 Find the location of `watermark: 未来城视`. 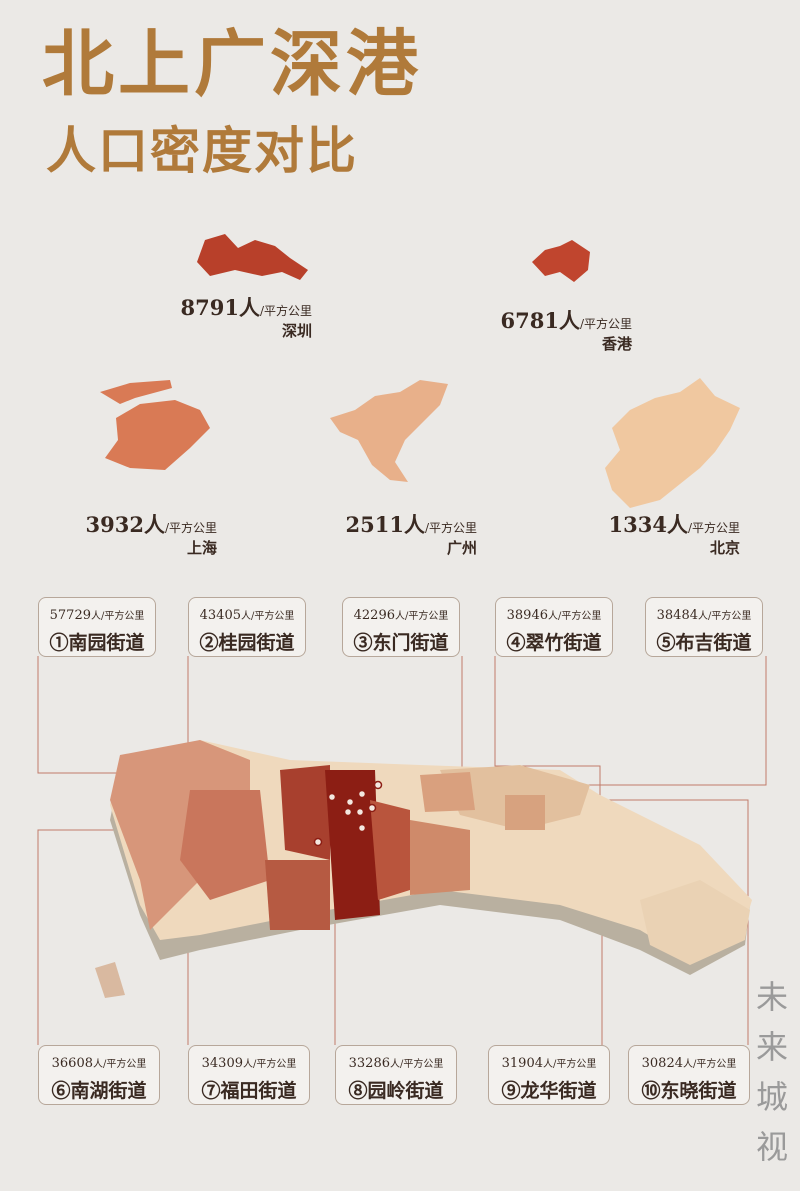

watermark: 未来城视 is located at coordinates (771, 1072).